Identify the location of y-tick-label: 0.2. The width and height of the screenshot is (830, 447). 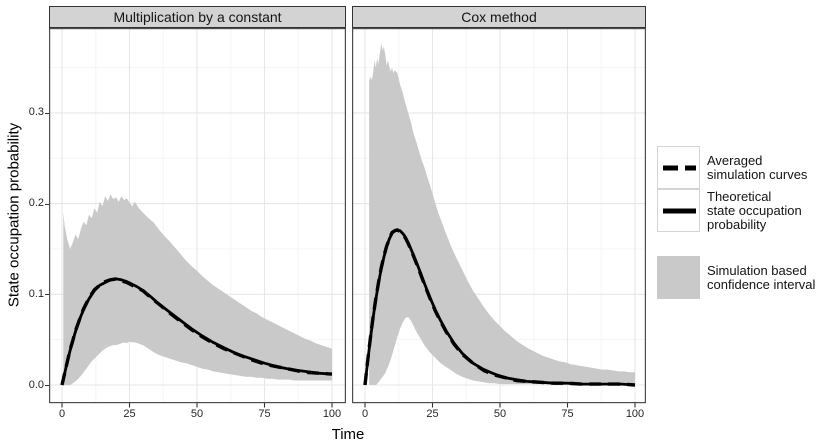
(36, 203).